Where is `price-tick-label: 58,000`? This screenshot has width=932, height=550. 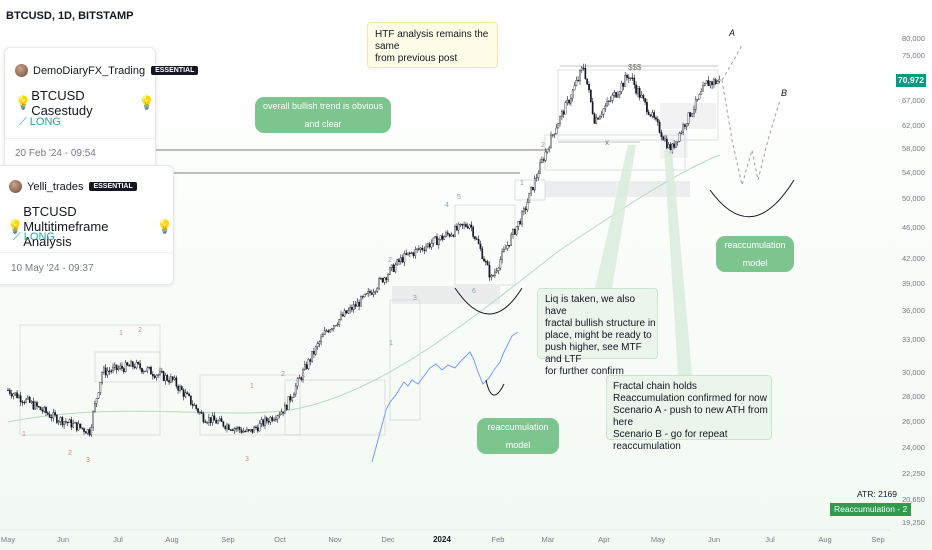
price-tick-label: 58,000 is located at coordinates (913, 148).